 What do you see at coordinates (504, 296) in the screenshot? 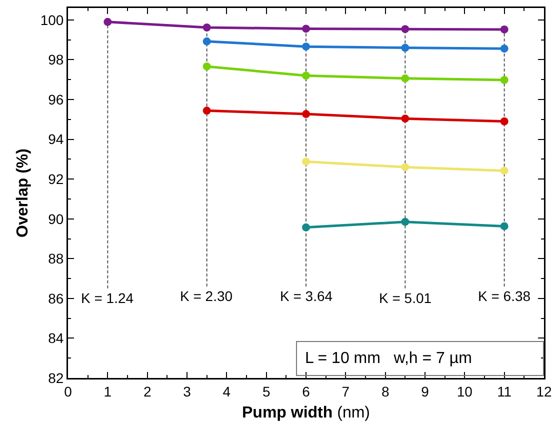
I see `annotation: K = 6.38` at bounding box center [504, 296].